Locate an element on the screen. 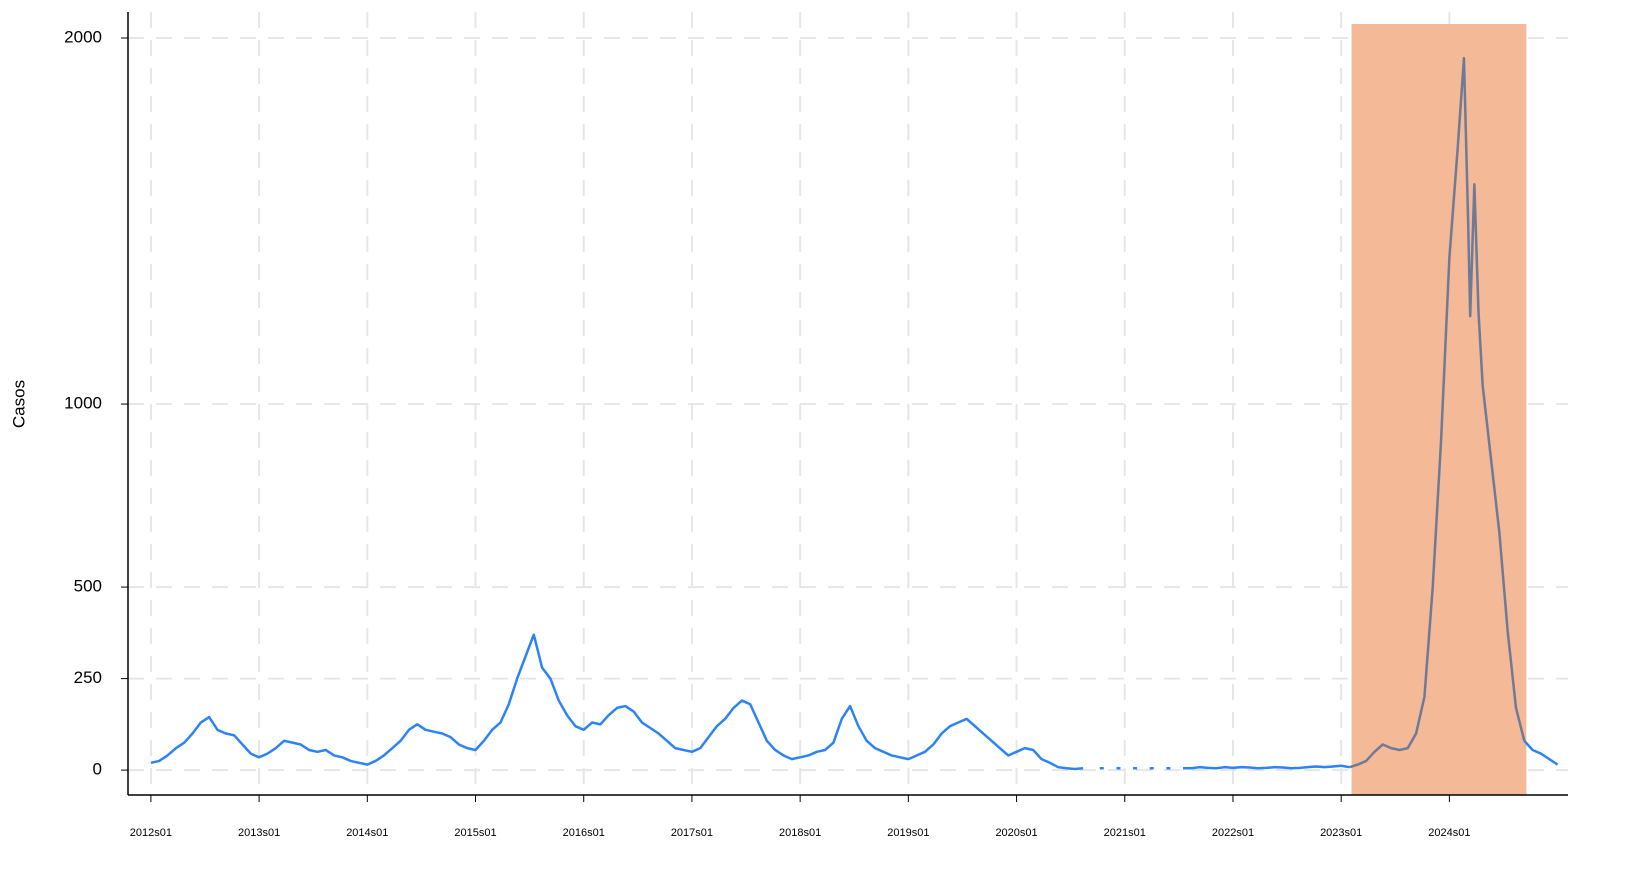  y-axis-label: Casos is located at coordinates (18, 404).